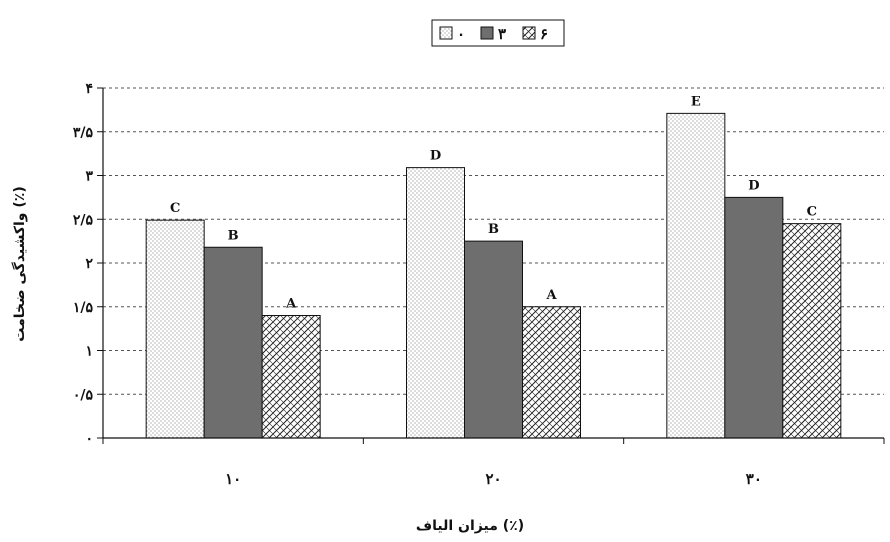 The width and height of the screenshot is (890, 542). What do you see at coordinates (233, 235) in the screenshot?
I see `bar-label-1-2: B` at bounding box center [233, 235].